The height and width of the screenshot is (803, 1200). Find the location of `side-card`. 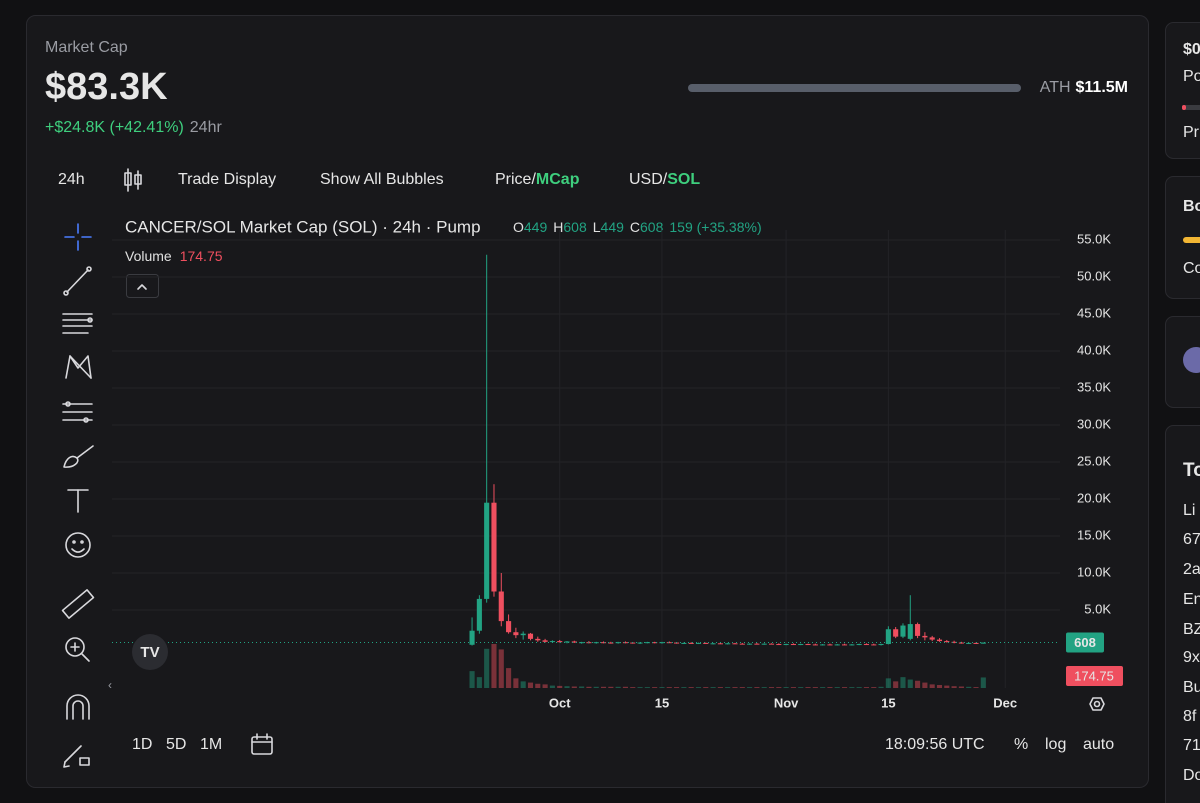

side-card is located at coordinates (1182, 237).